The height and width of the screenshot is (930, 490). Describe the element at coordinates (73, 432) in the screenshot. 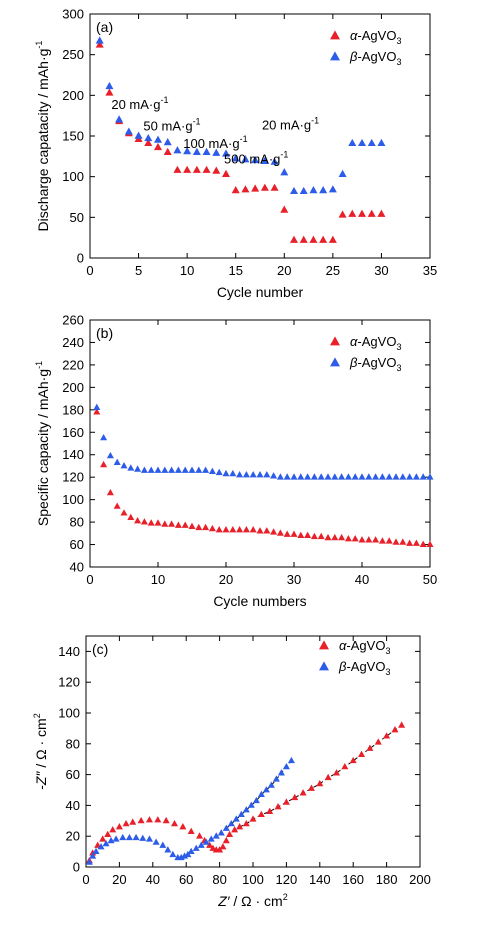

I see `y-tick-label: 160` at that location.